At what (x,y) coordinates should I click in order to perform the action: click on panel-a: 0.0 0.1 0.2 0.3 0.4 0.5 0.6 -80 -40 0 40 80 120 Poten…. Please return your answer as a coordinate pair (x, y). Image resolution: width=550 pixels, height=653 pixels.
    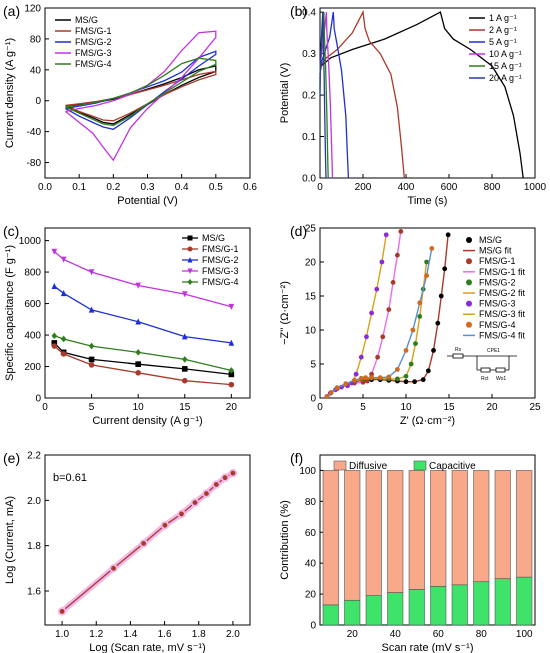
    Looking at the image, I should click on (130, 105).